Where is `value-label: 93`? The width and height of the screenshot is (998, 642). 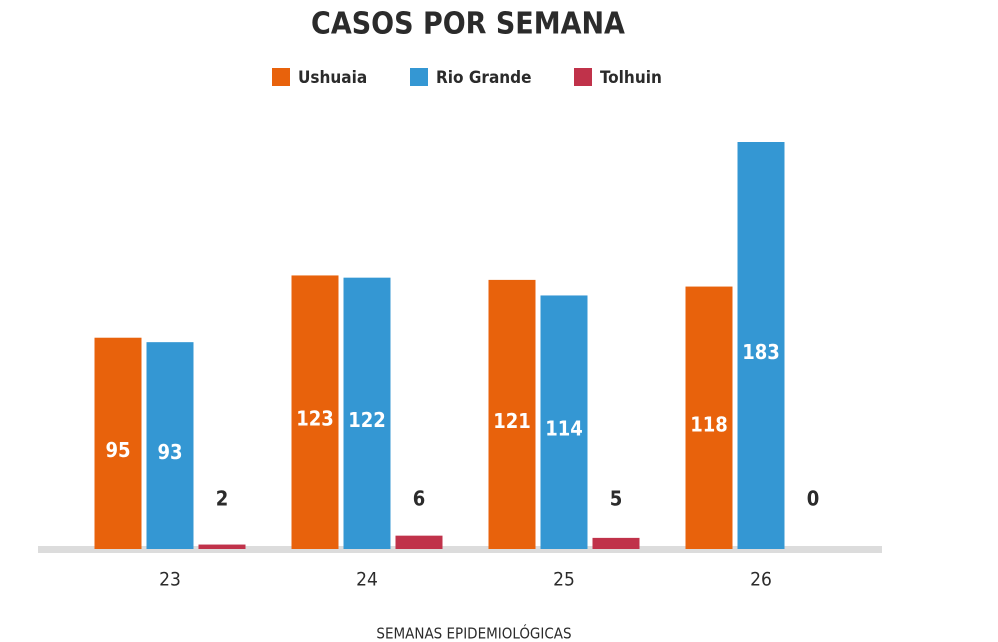 value-label: 93 is located at coordinates (169, 452).